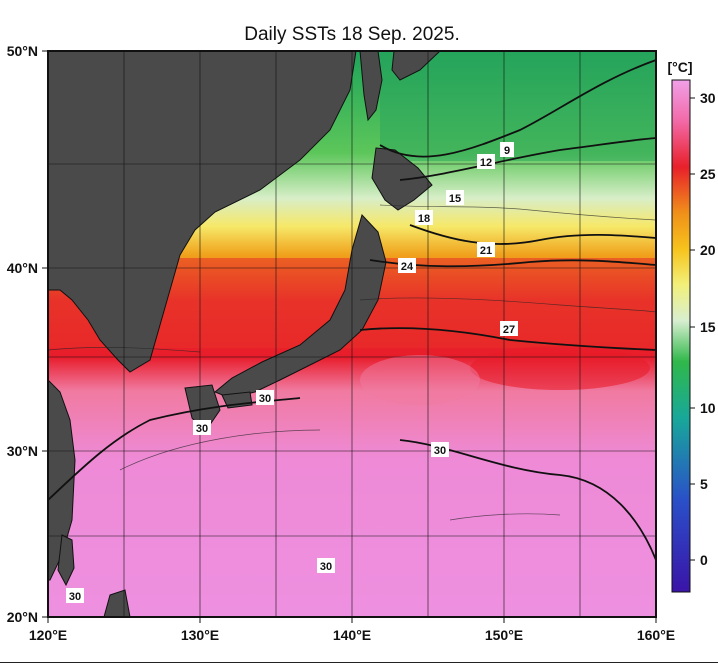 The width and height of the screenshot is (718, 668). What do you see at coordinates (371, 86) in the screenshot?
I see `land-sakhalin` at bounding box center [371, 86].